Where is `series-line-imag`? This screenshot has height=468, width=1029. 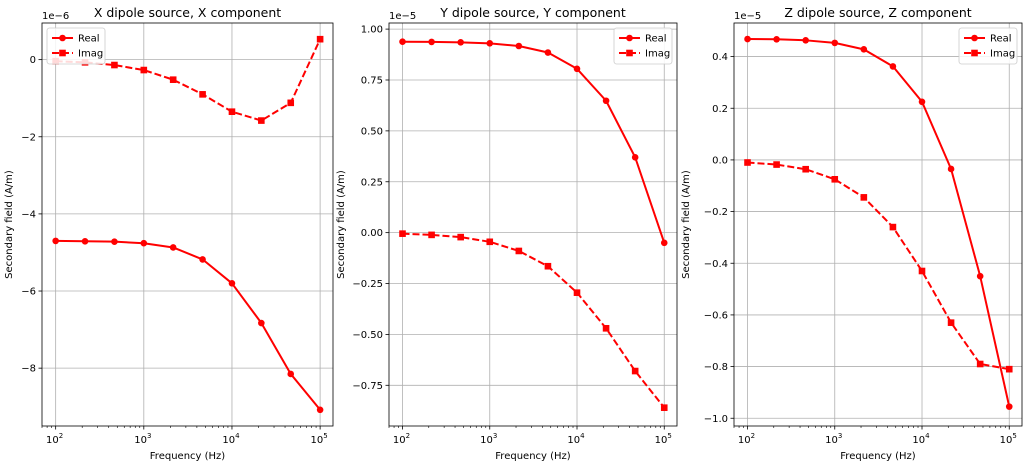
series-line-imag is located at coordinates (878, 266).